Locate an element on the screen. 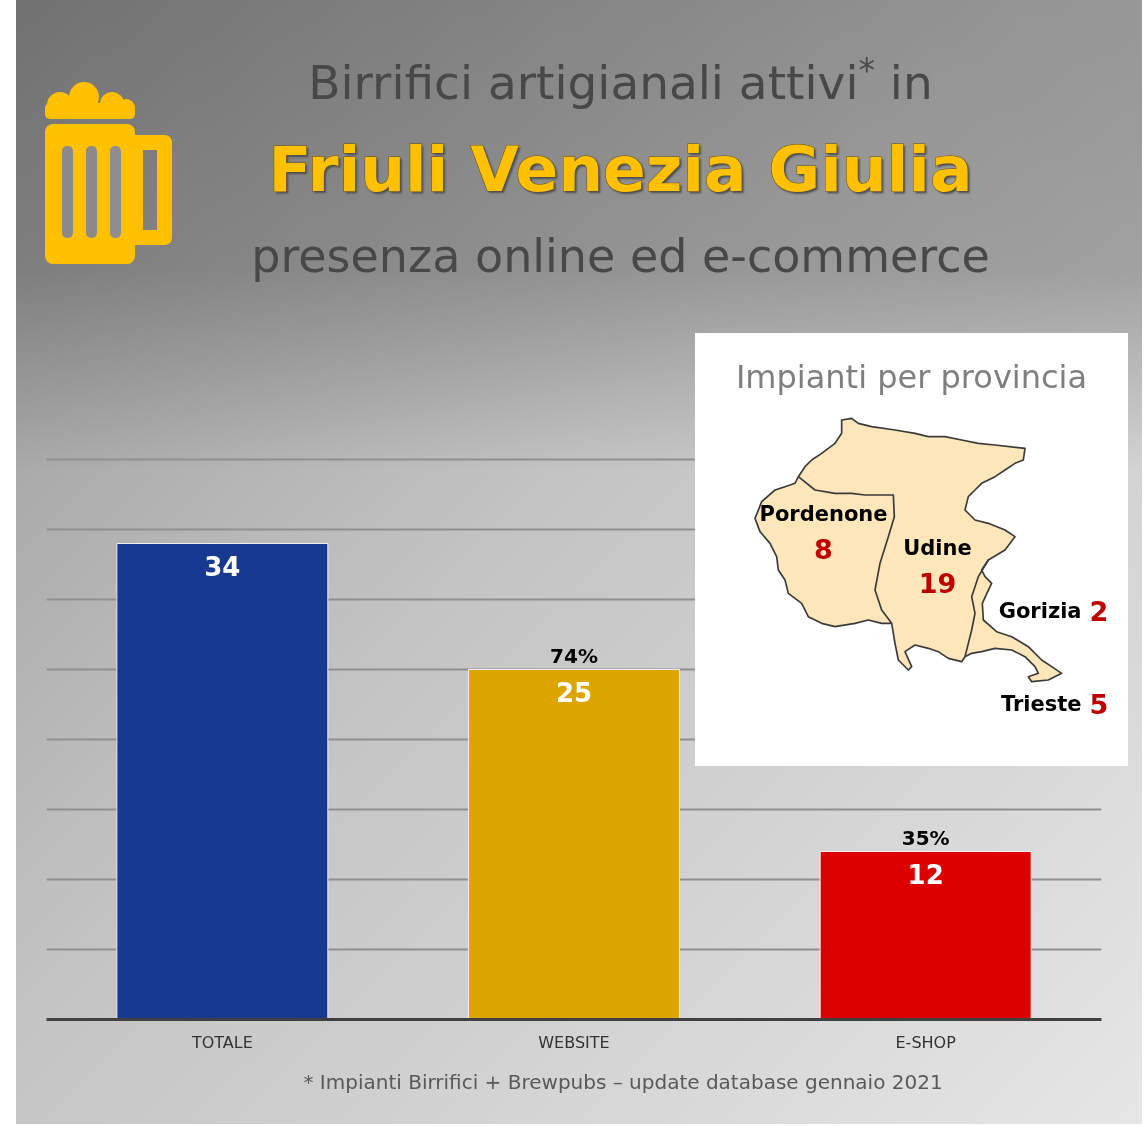 This screenshot has height=1126, width=1147. data-label: 5 is located at coordinates (1099, 704).